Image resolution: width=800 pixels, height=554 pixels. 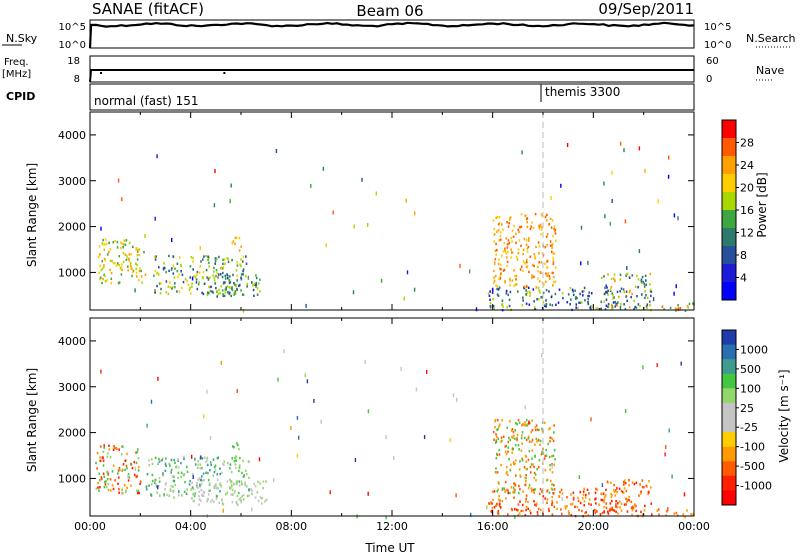 I want to click on colorbar-tick-label: 100, so click(x=750, y=388).